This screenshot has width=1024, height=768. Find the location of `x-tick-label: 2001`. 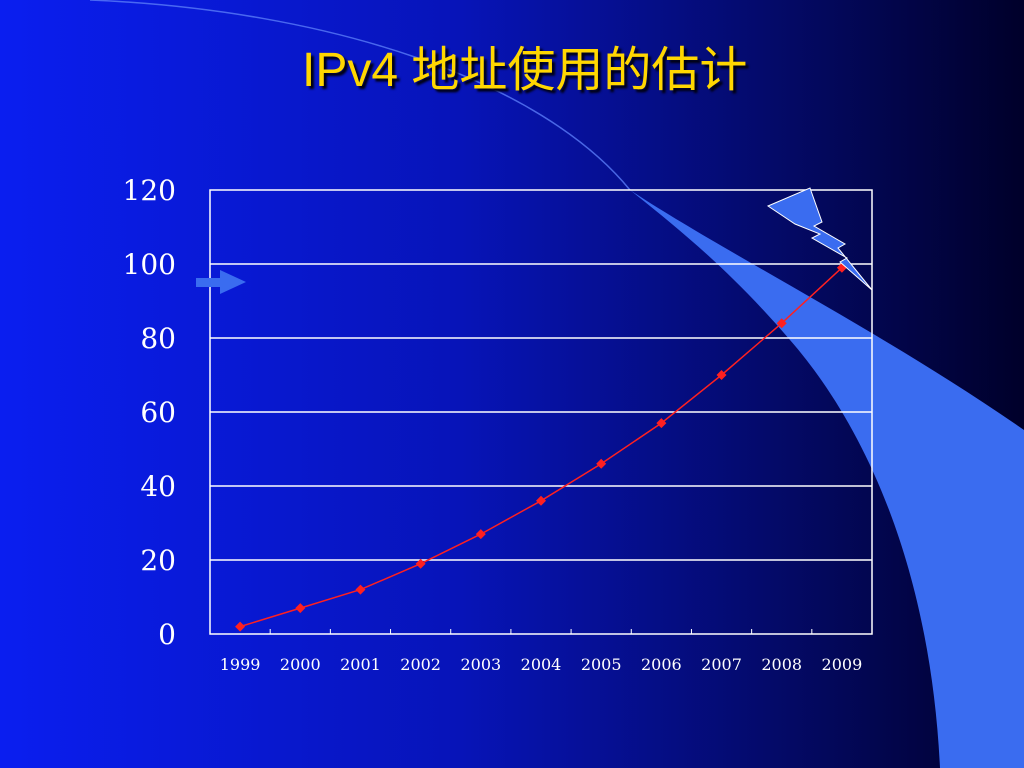

x-tick-label: 2001 is located at coordinates (360, 664).